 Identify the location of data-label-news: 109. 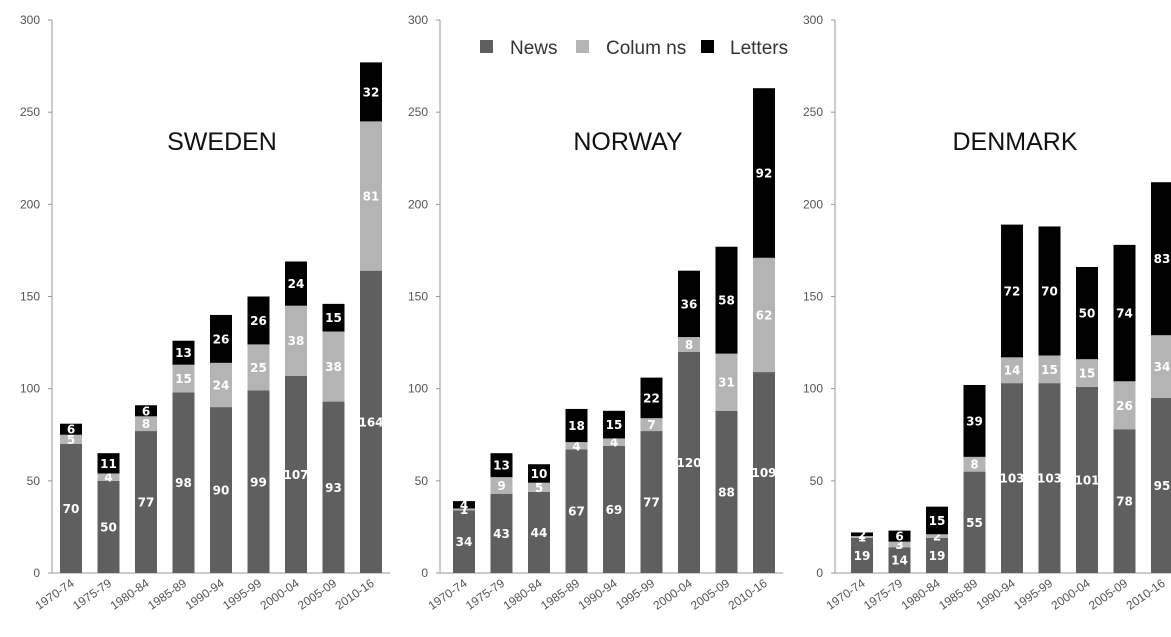
(763, 473).